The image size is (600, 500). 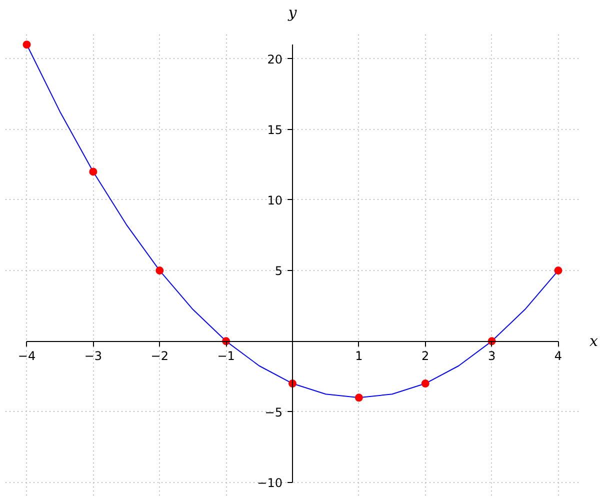 What do you see at coordinates (27, 356) in the screenshot?
I see `x-tick-label: −4` at bounding box center [27, 356].